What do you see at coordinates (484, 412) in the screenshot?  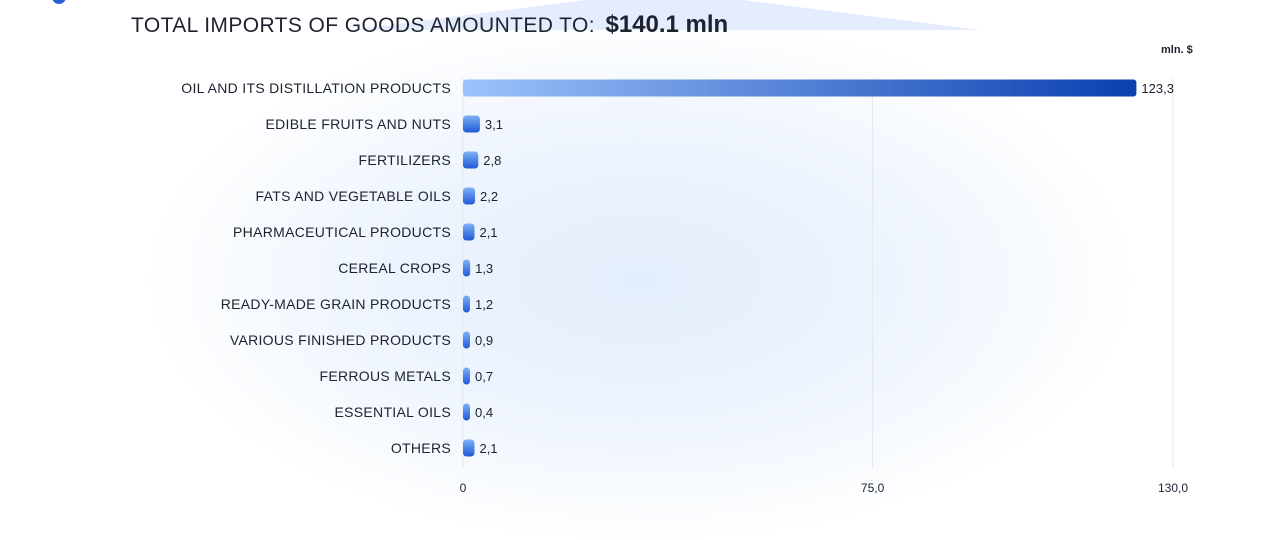 I see `data-label: 0,4` at bounding box center [484, 412].